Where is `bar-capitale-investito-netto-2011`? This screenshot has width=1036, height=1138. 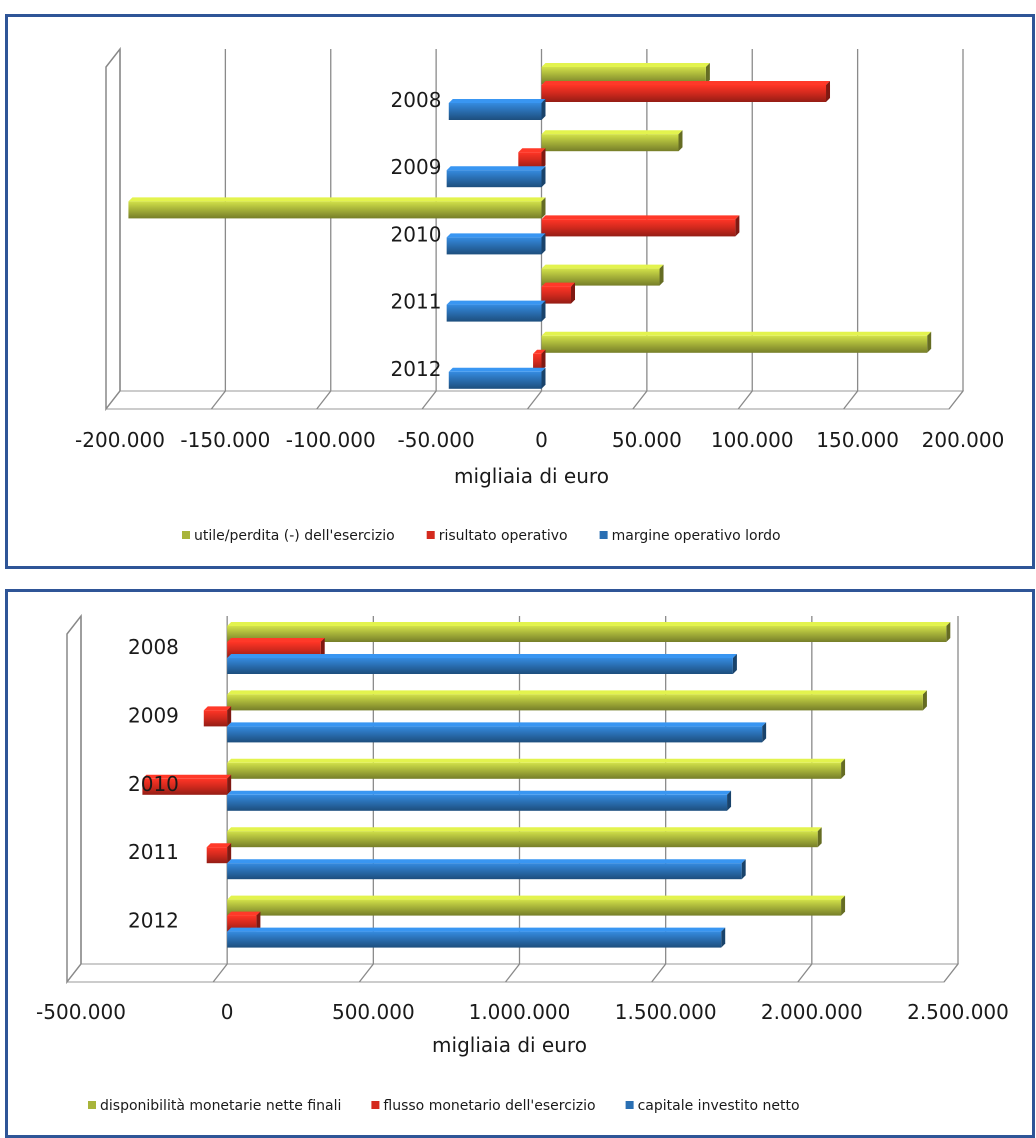 bar-capitale-investito-netto-2011 is located at coordinates (484, 871).